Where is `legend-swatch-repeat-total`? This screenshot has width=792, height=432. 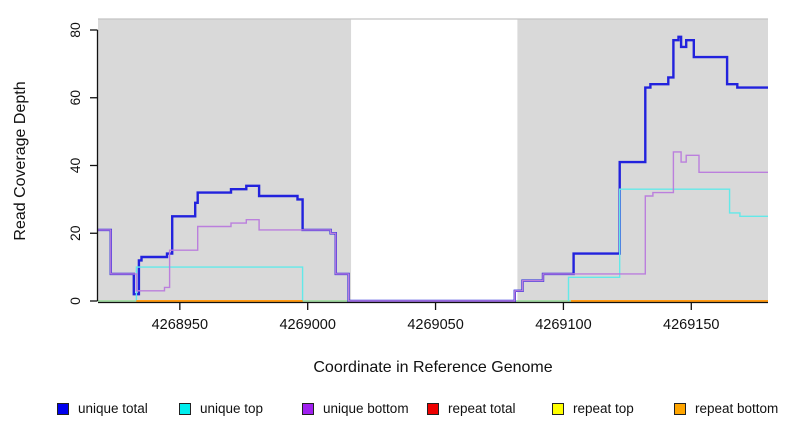 legend-swatch-repeat-total is located at coordinates (433, 409).